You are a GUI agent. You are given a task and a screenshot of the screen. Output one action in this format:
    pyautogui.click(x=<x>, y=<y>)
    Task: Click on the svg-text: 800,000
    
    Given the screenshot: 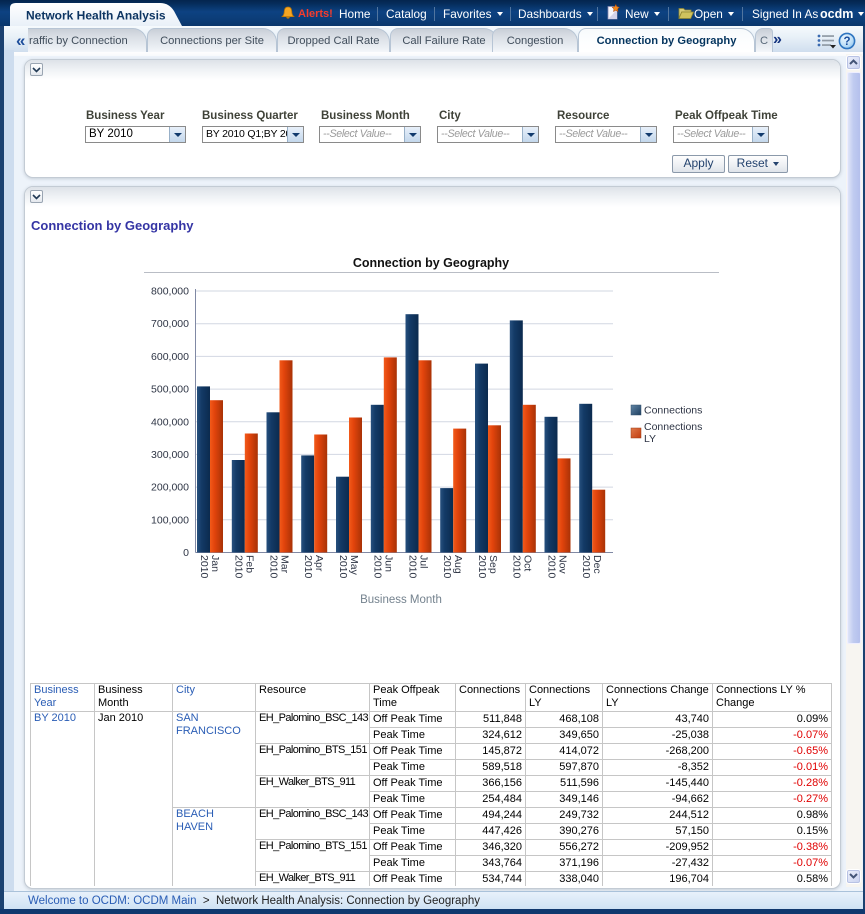 What is the action you would take?
    pyautogui.click(x=170, y=292)
    